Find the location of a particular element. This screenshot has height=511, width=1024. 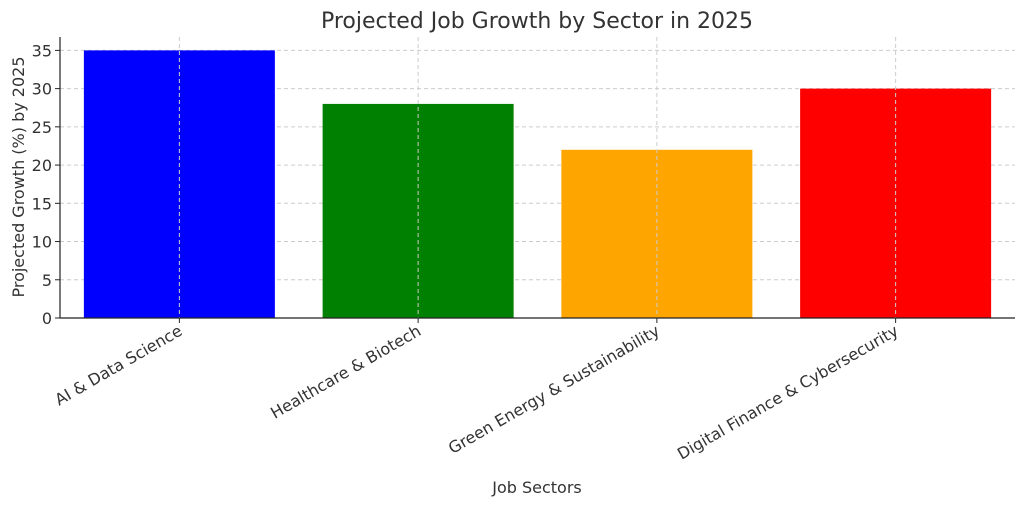

chart-title: Projected Job Growth by Sector in 2025 is located at coordinates (537, 21).